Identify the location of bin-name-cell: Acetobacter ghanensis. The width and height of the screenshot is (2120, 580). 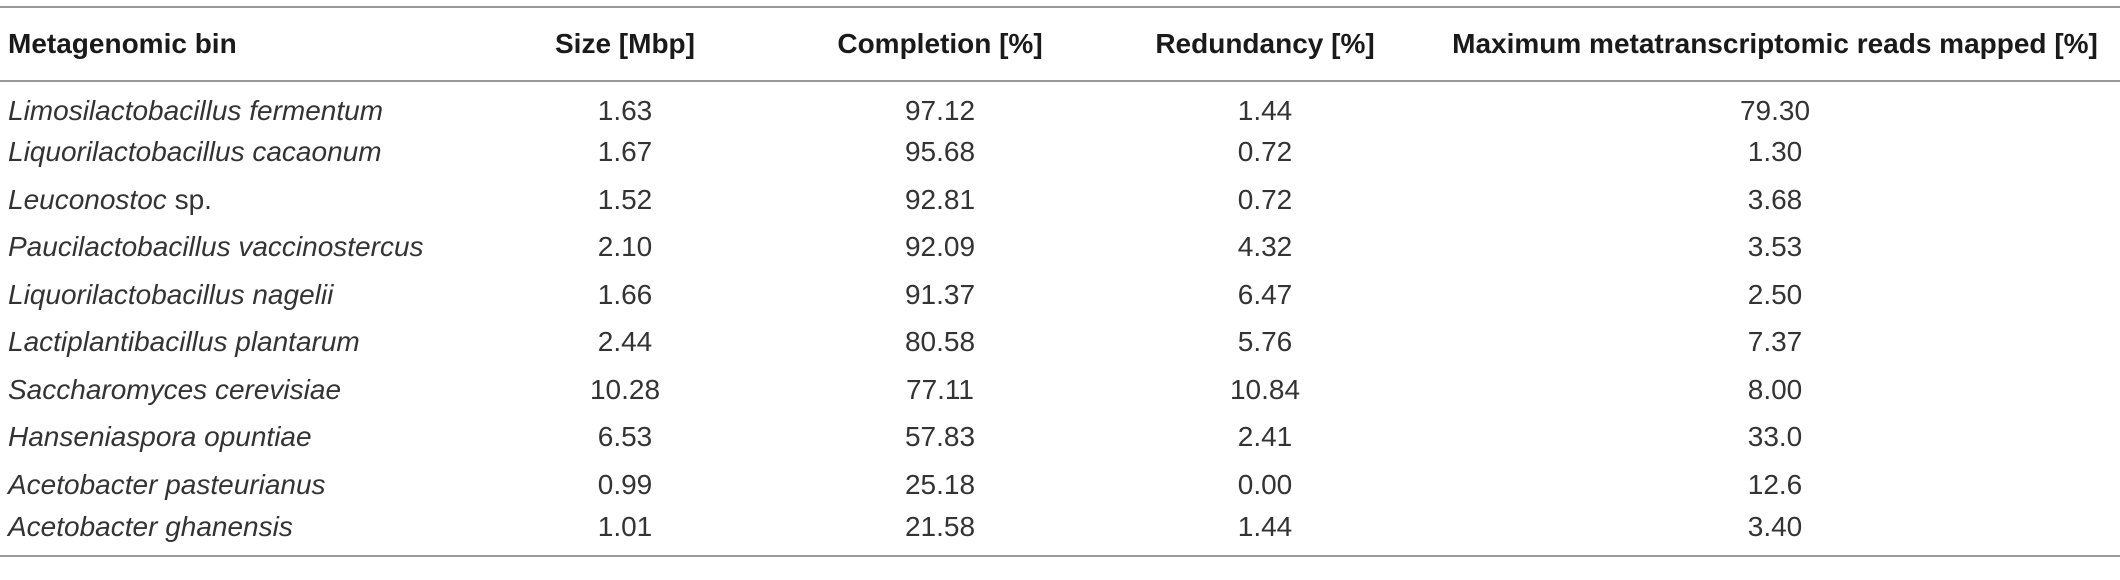
(235, 532).